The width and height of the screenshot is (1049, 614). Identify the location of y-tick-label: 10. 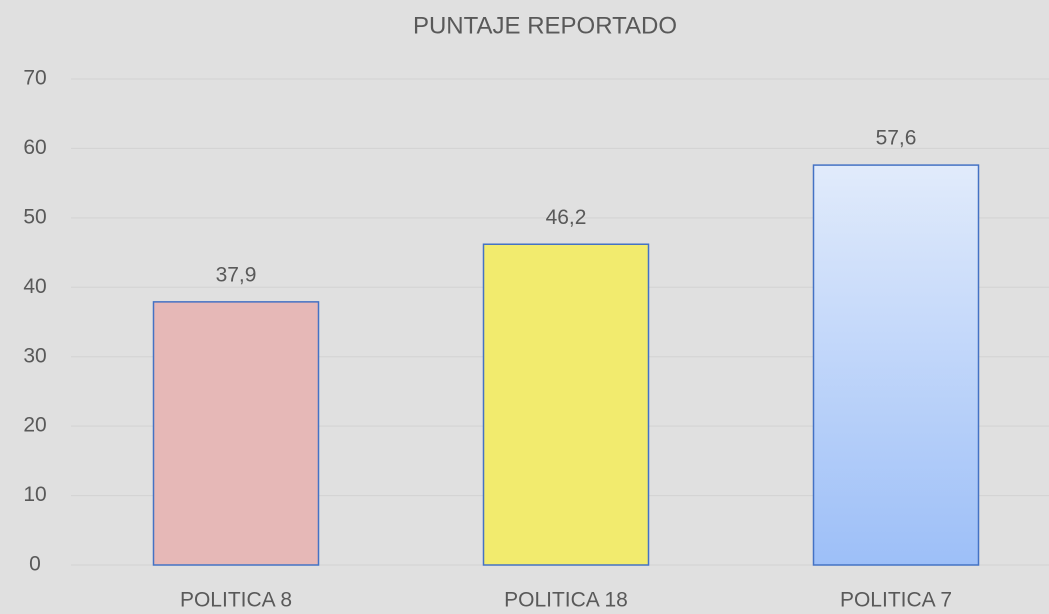
(34, 494).